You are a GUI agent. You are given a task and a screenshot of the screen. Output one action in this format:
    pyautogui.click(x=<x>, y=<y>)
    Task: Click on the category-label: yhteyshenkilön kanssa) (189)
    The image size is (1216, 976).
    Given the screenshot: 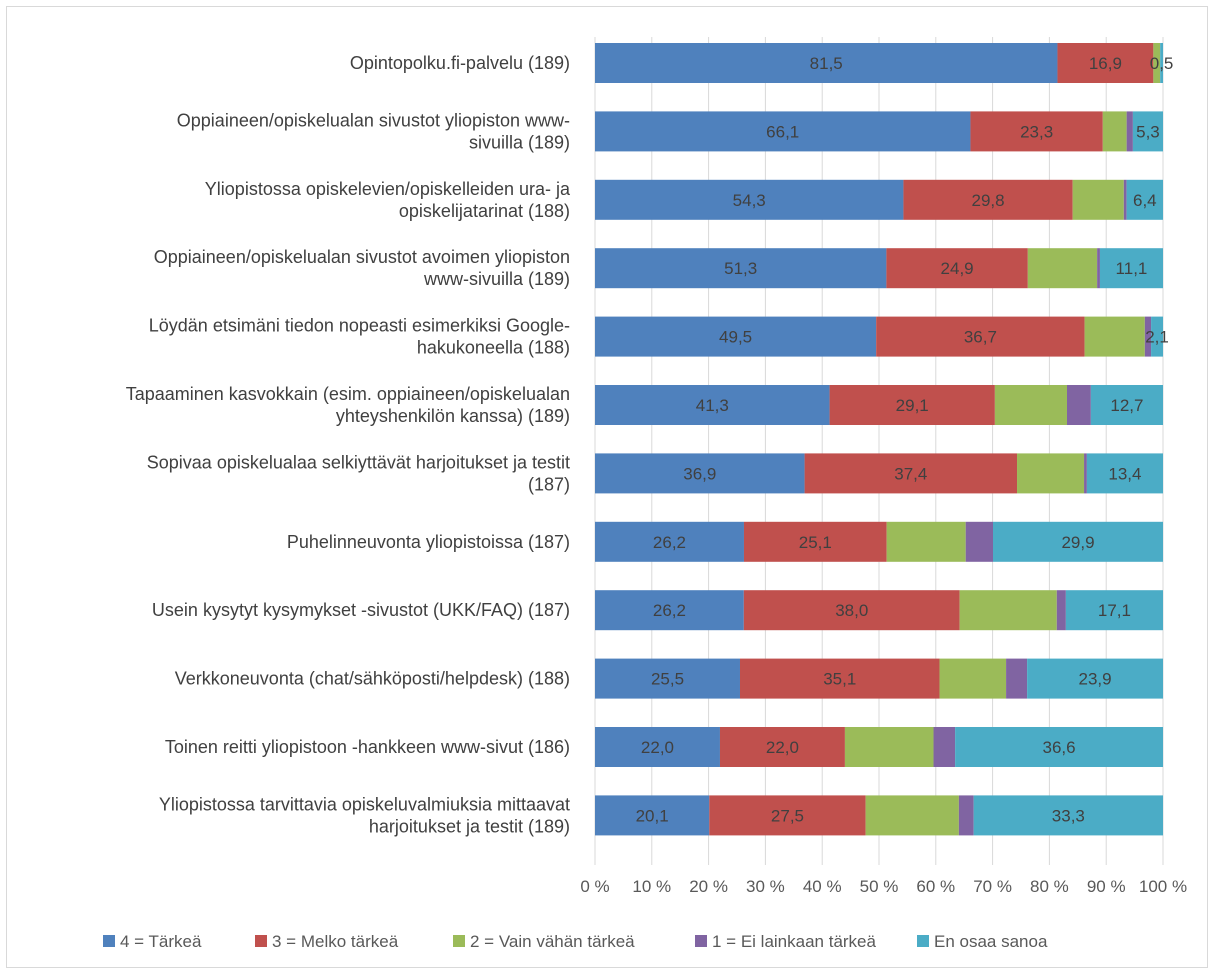 What is the action you would take?
    pyautogui.click(x=453, y=416)
    